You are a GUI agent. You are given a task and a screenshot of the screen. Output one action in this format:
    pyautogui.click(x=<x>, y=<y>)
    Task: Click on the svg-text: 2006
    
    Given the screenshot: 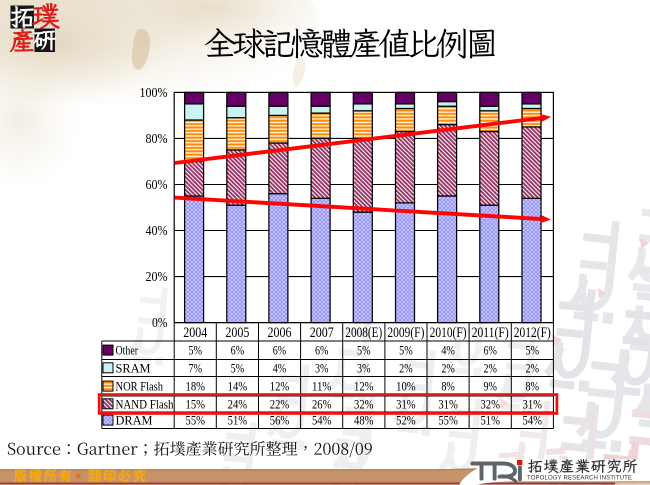 What is the action you would take?
    pyautogui.click(x=280, y=333)
    